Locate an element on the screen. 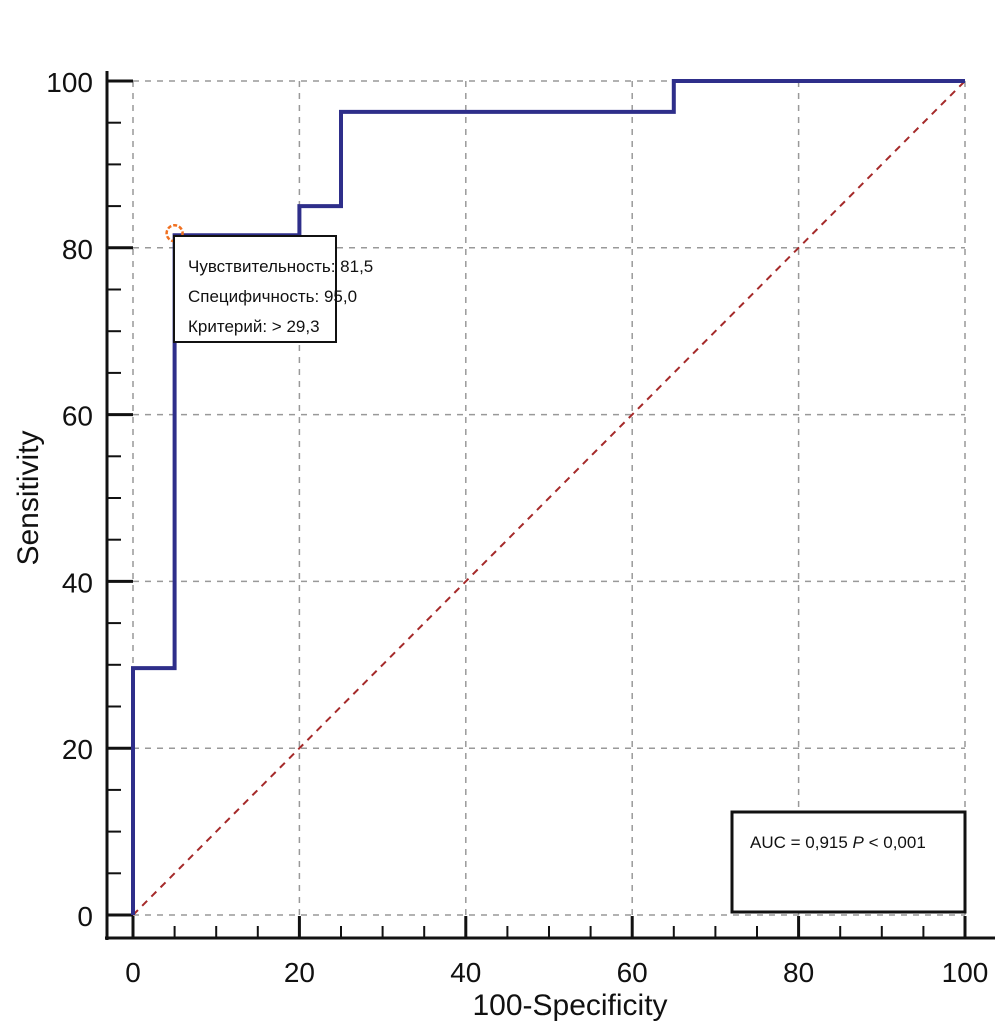 Image resolution: width=1005 pixels, height=1032 pixels. y-tick-label: 0 is located at coordinates (85, 916).